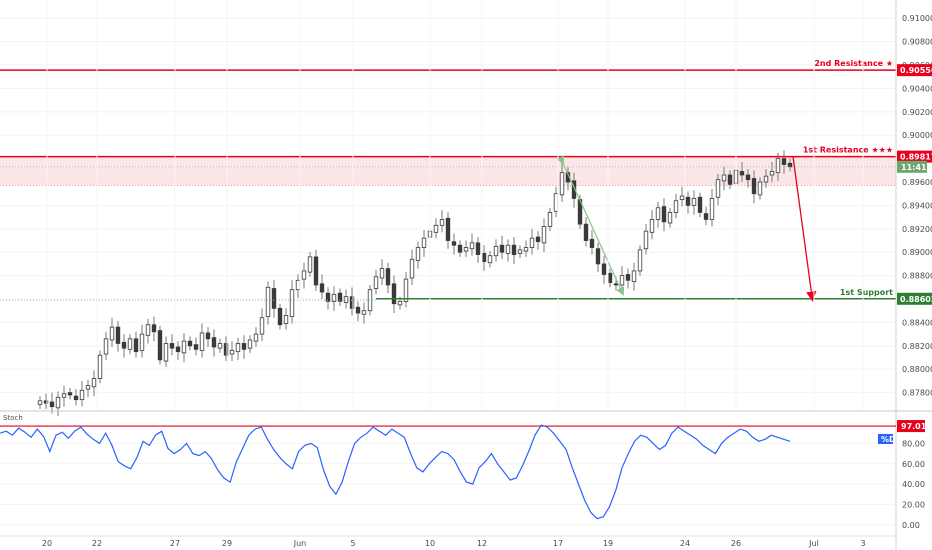  Describe the element at coordinates (848, 150) in the screenshot. I see `level-label: 1st Resistance ★★★` at that location.